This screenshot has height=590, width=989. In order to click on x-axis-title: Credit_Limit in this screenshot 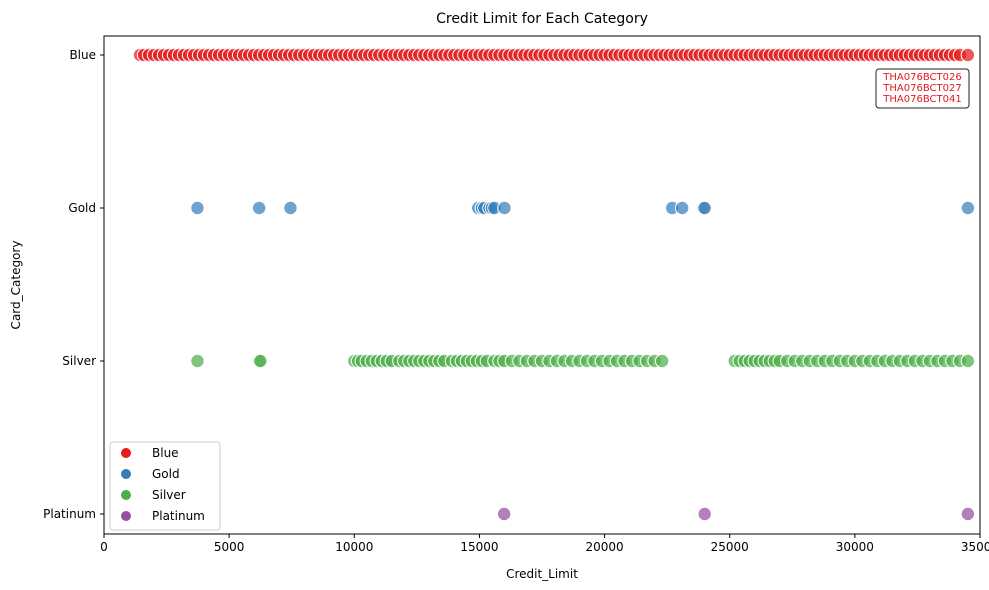, I will do `click(542, 574)`.